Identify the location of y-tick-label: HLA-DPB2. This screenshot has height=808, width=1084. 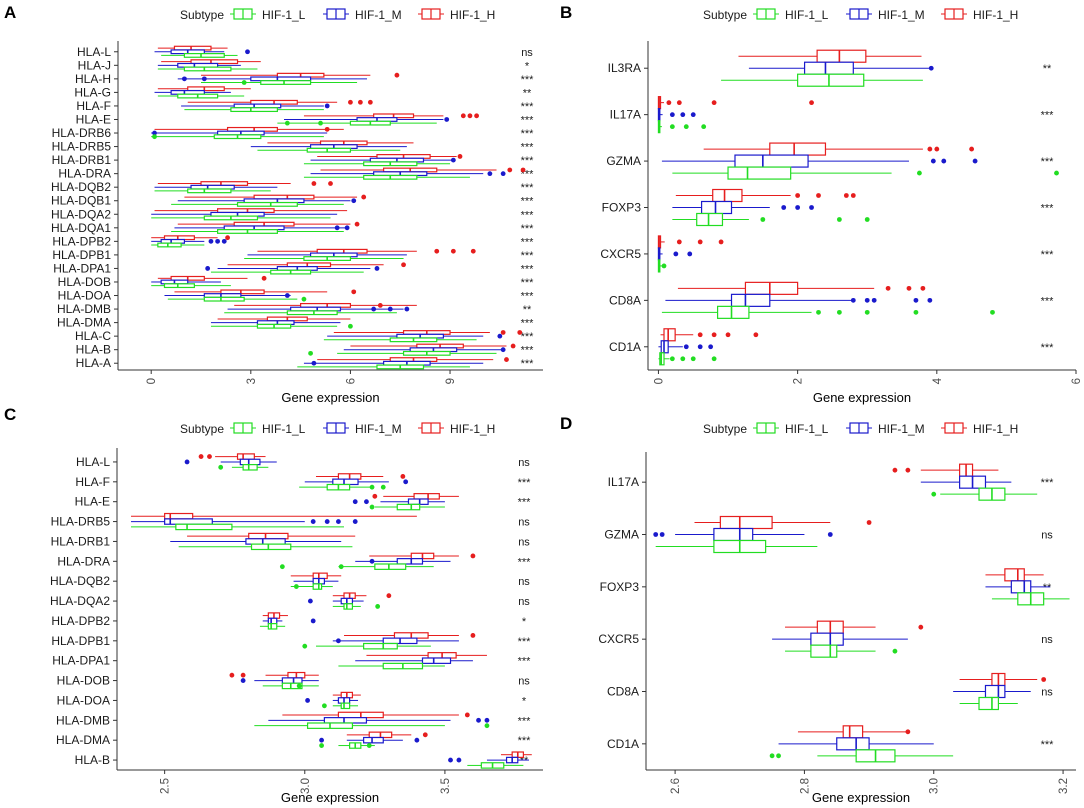
(81, 241).